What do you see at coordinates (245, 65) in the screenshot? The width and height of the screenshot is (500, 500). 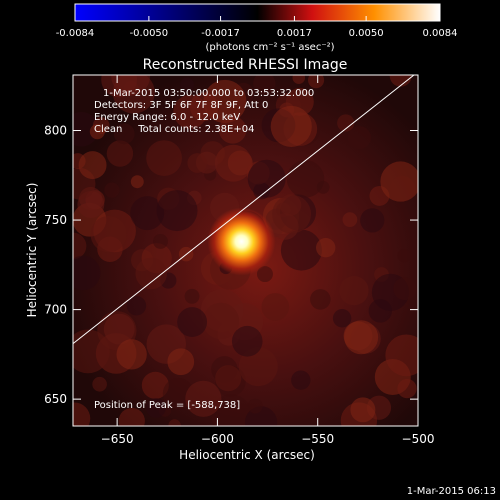 I see `chart-title: Reconstructed RHESSI Image` at bounding box center [245, 65].